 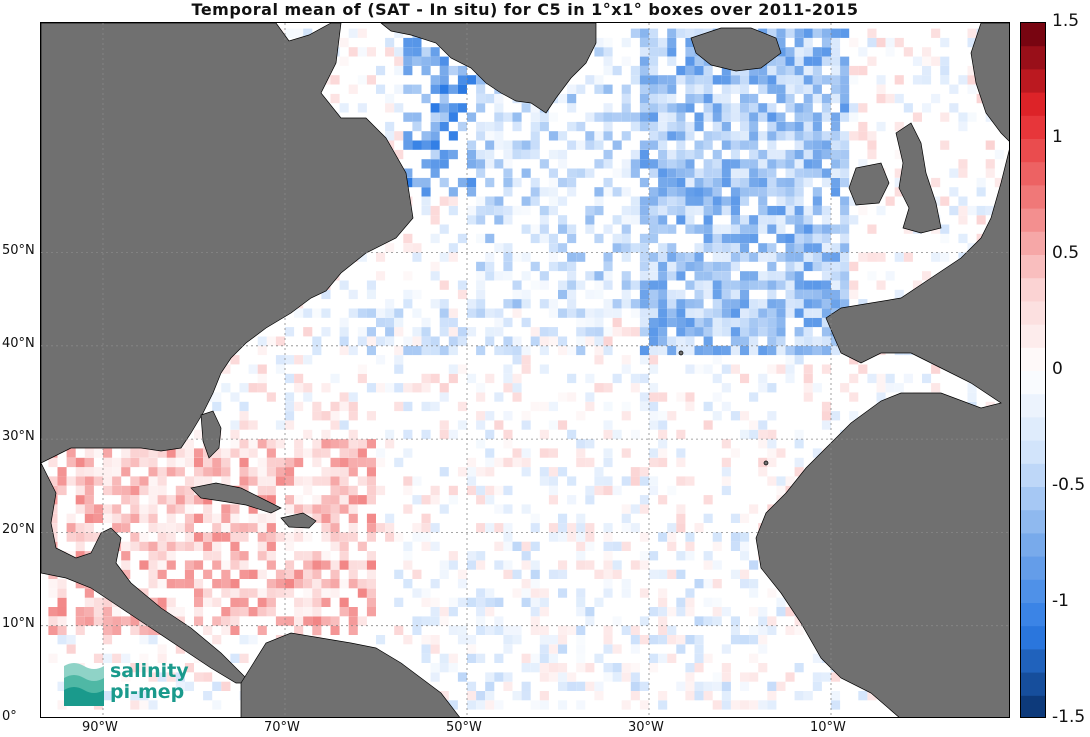 I want to click on colorbar-step, so click(x=1033, y=383).